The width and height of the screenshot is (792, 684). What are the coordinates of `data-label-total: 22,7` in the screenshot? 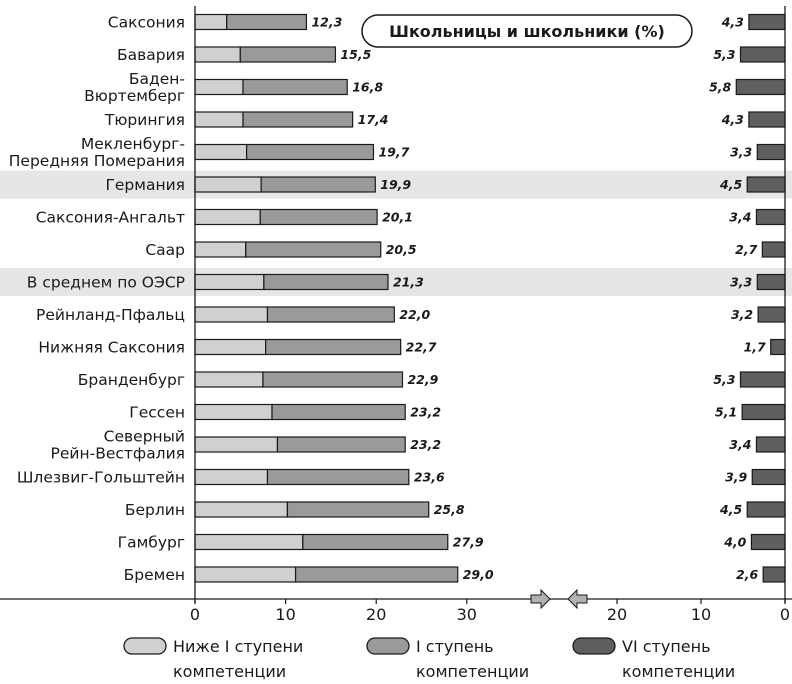 It's located at (421, 347).